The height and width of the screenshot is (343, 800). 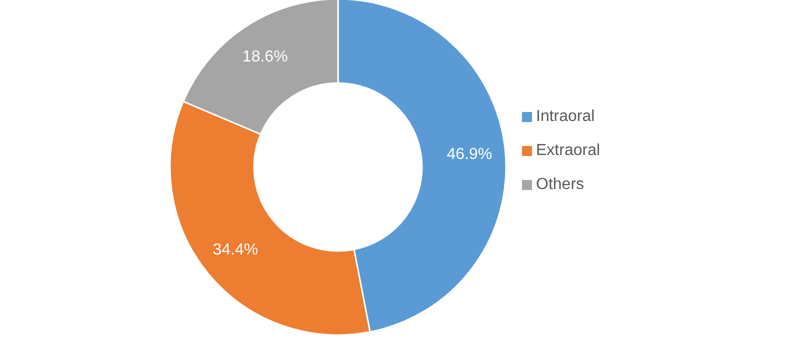 I want to click on data-label: 46.9%, so click(x=469, y=154).